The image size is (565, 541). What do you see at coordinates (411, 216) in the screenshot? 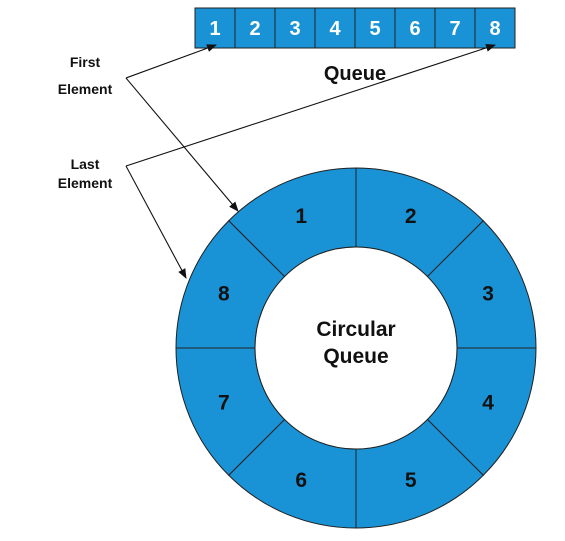
I see `ring-segment-label: 2` at bounding box center [411, 216].